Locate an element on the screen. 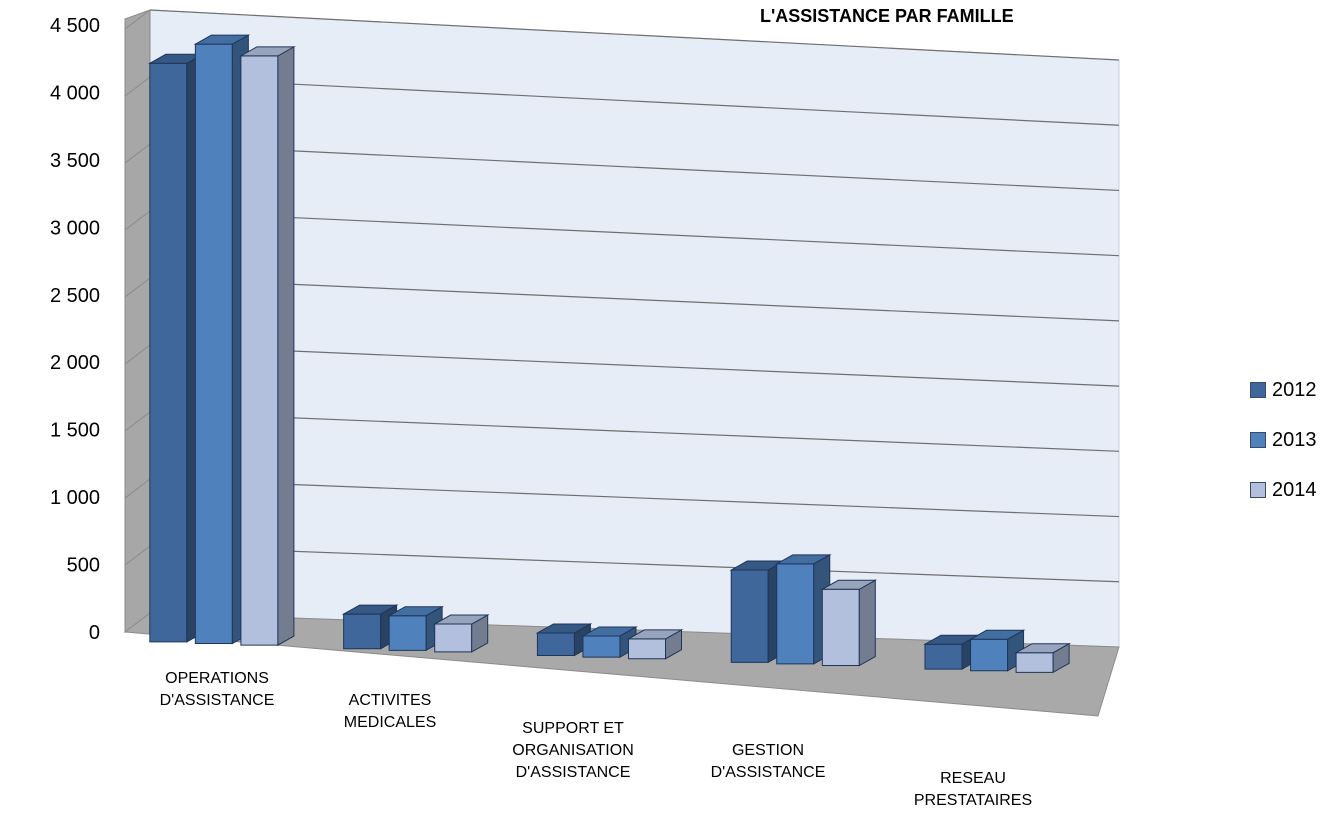 This screenshot has height=815, width=1329. legend-item: 2012 is located at coordinates (1283, 390).